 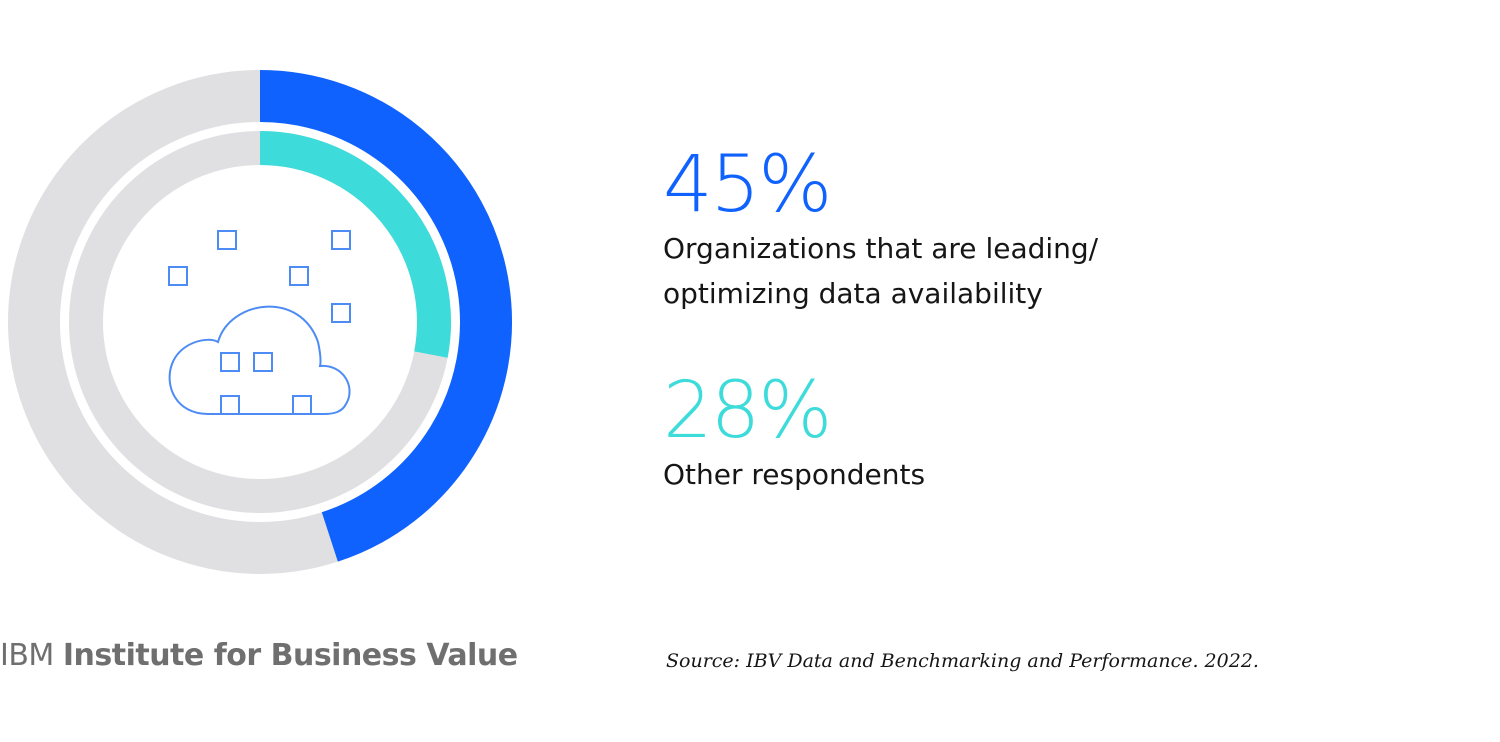 I want to click on stat-others-label: Other respondents, so click(x=794, y=474).